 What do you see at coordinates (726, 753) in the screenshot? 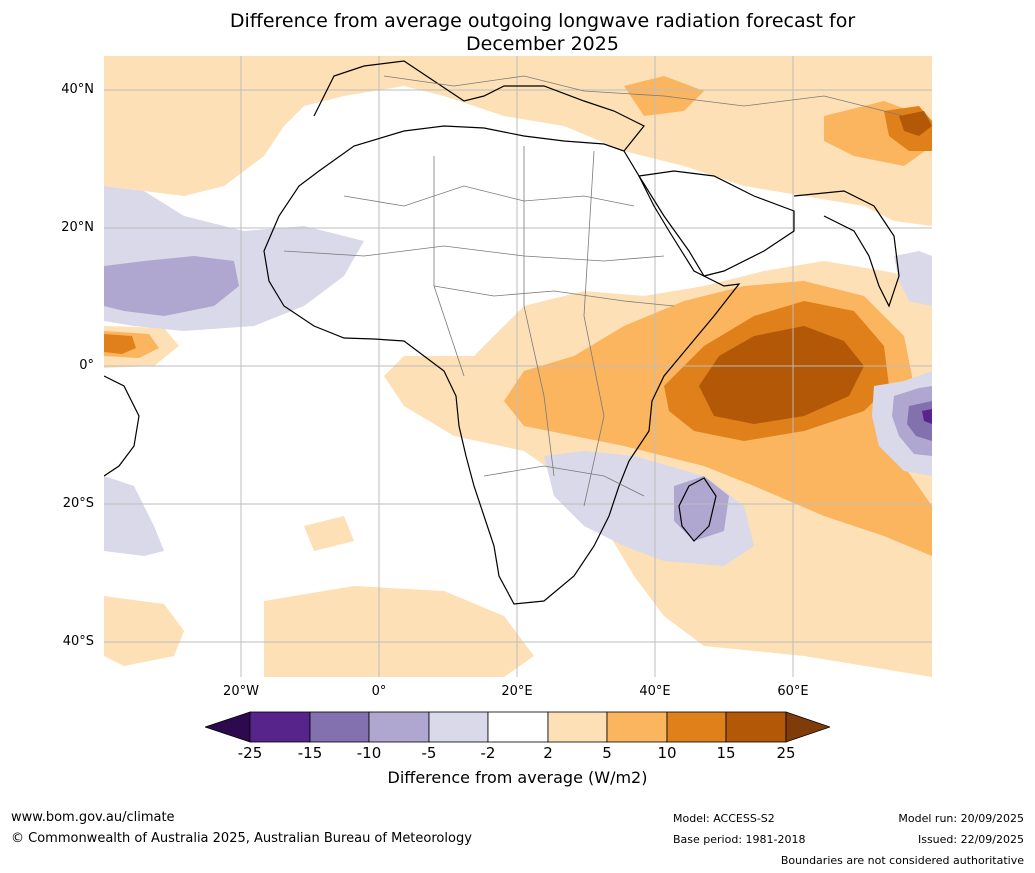
I see `colorbar-tick-p15: 15` at bounding box center [726, 753].